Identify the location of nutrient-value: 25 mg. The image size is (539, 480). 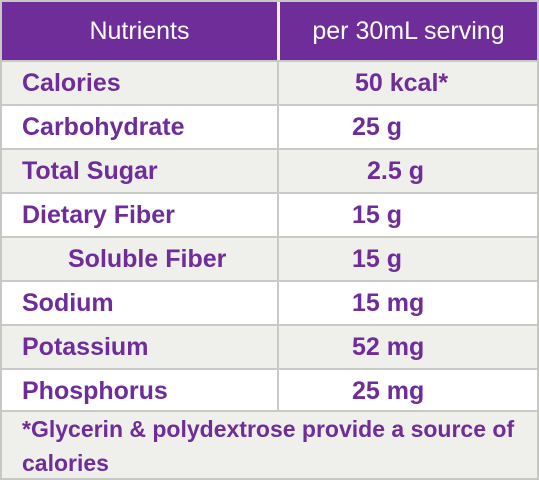
(388, 391).